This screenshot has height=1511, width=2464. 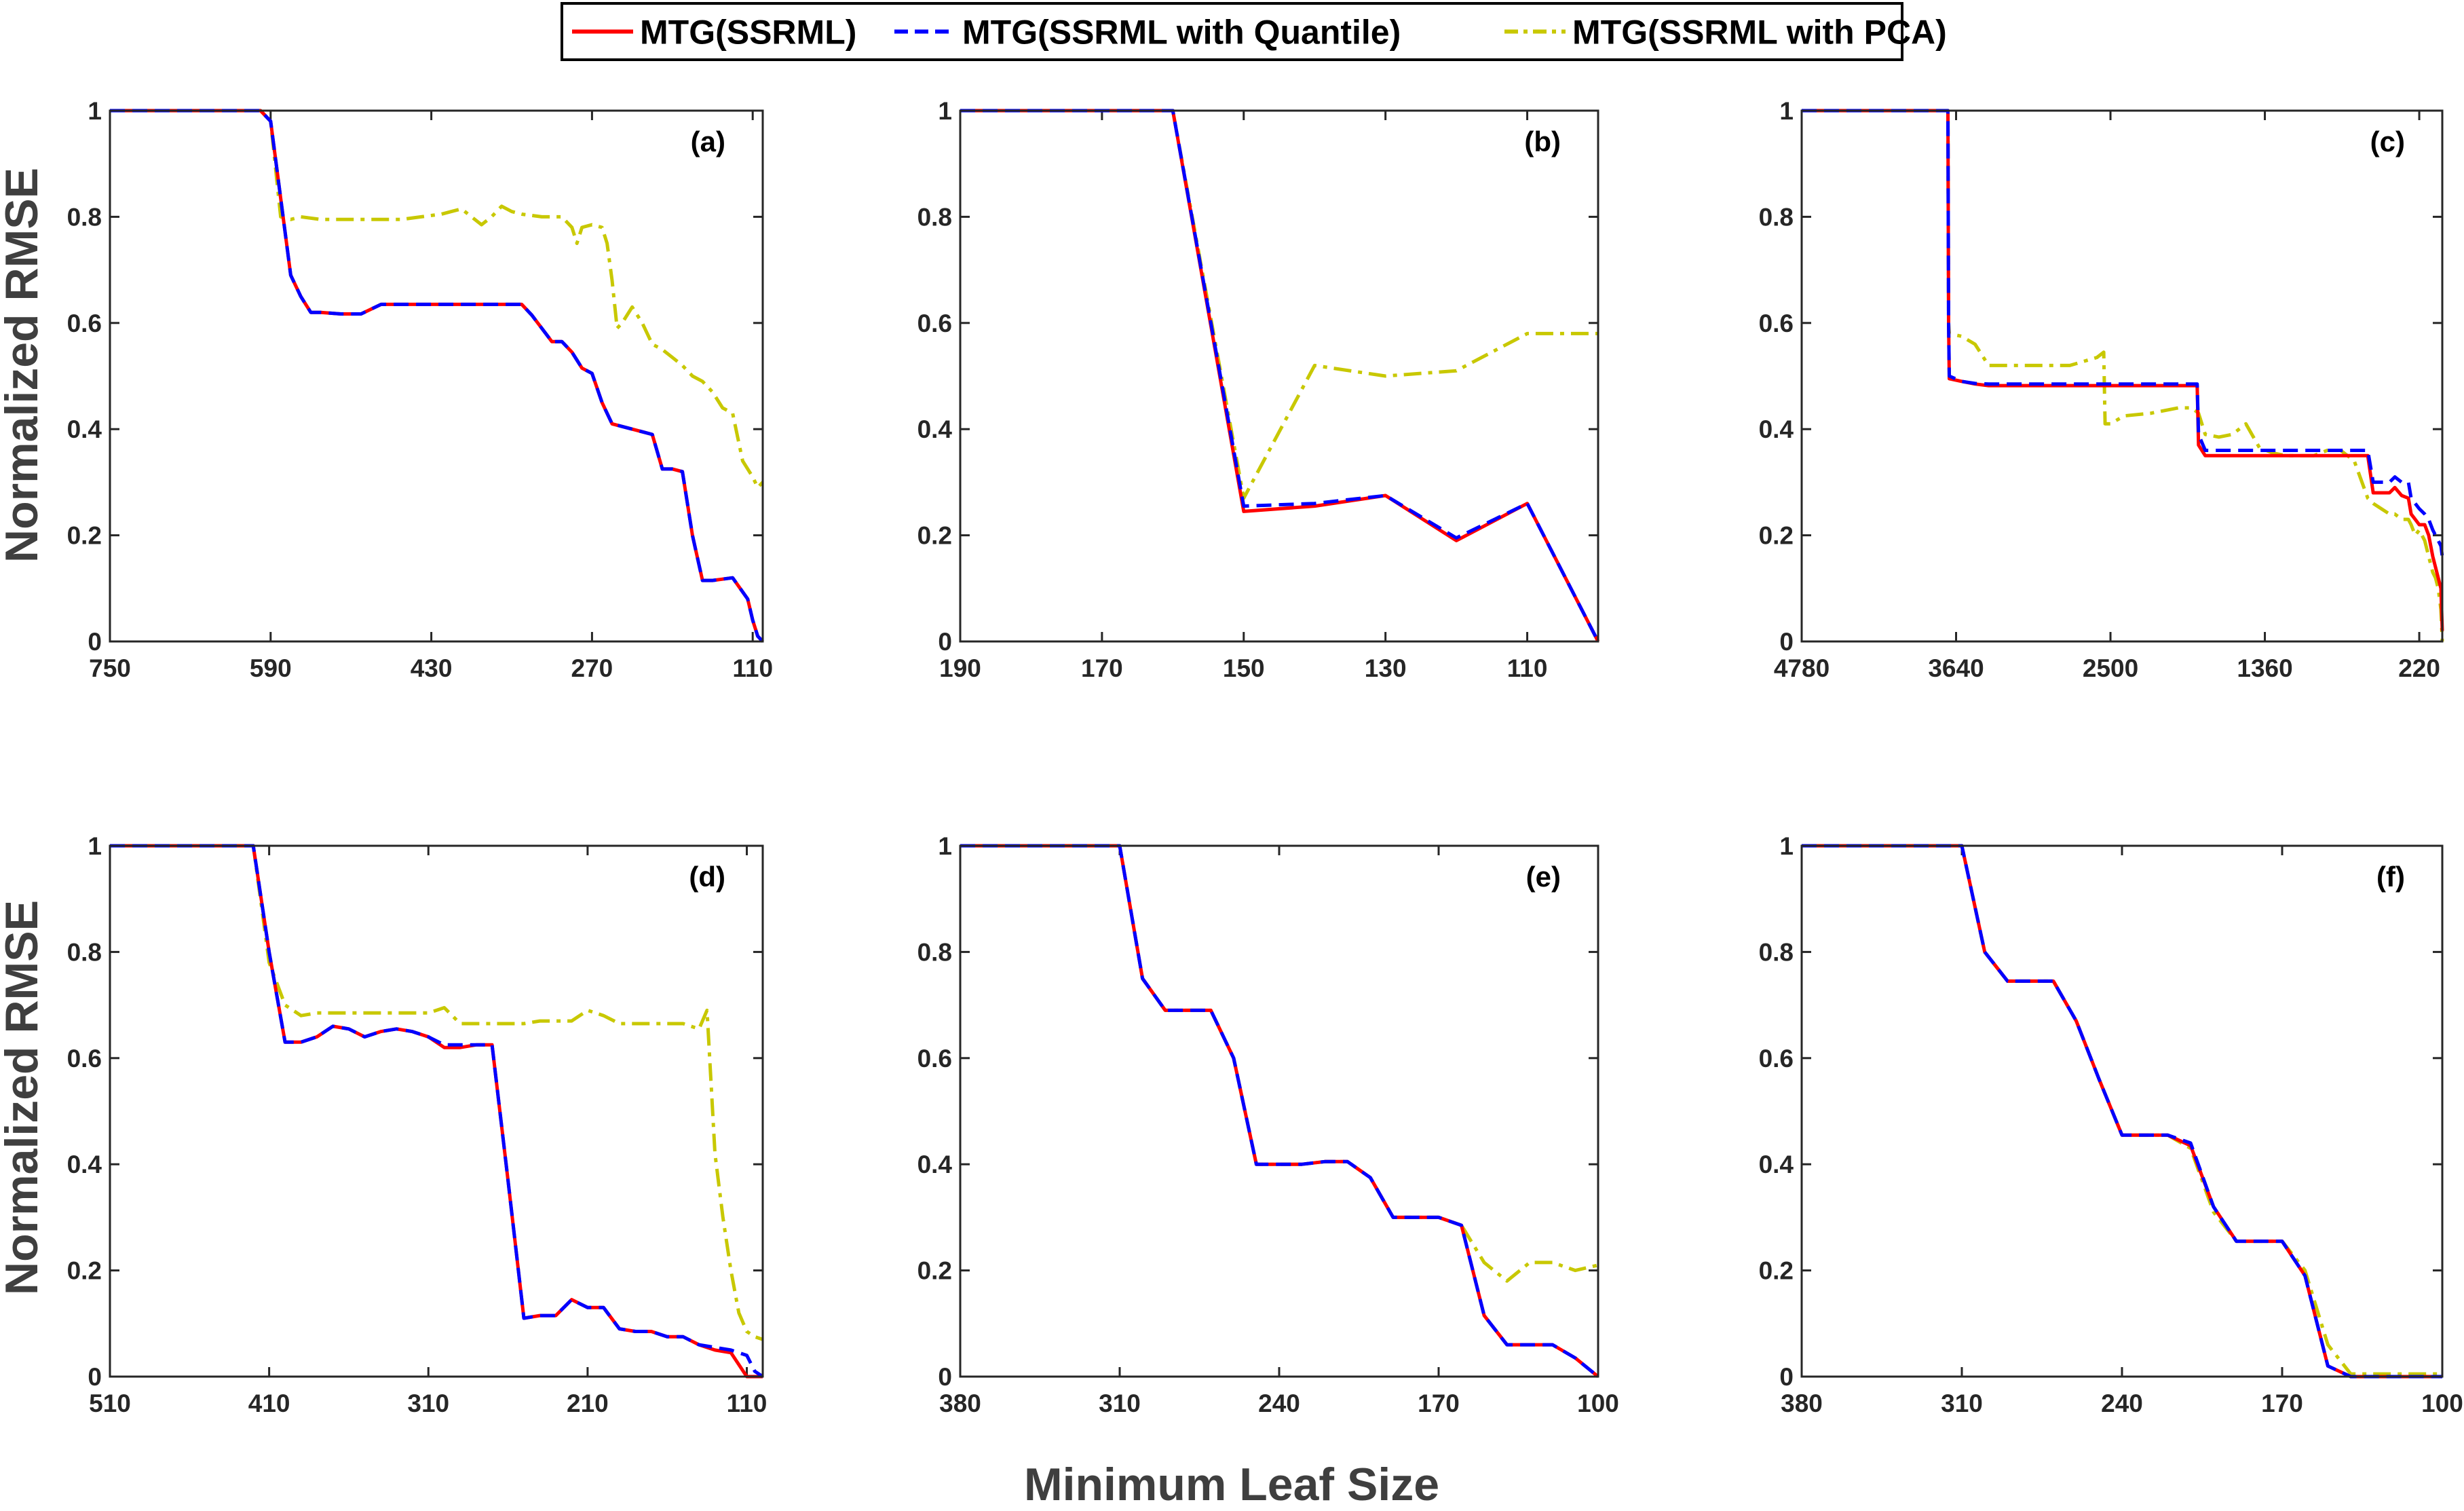 What do you see at coordinates (24, 1097) in the screenshot?
I see `y-axis-label-bottom: Normalized RMSE` at bounding box center [24, 1097].